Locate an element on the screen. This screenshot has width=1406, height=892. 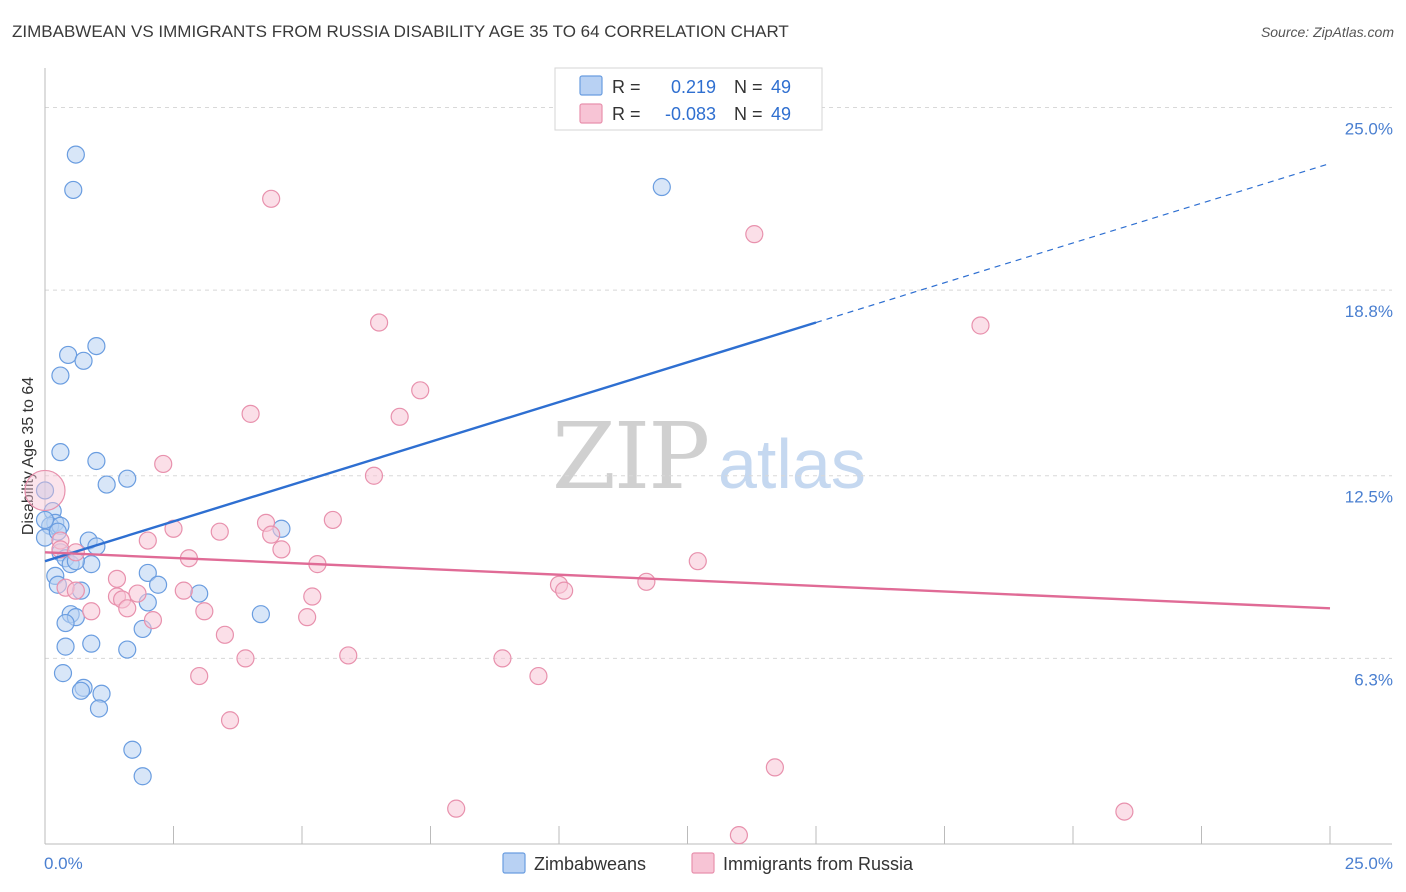
r-value-pink: -0.083 is located at coordinates (690, 114).